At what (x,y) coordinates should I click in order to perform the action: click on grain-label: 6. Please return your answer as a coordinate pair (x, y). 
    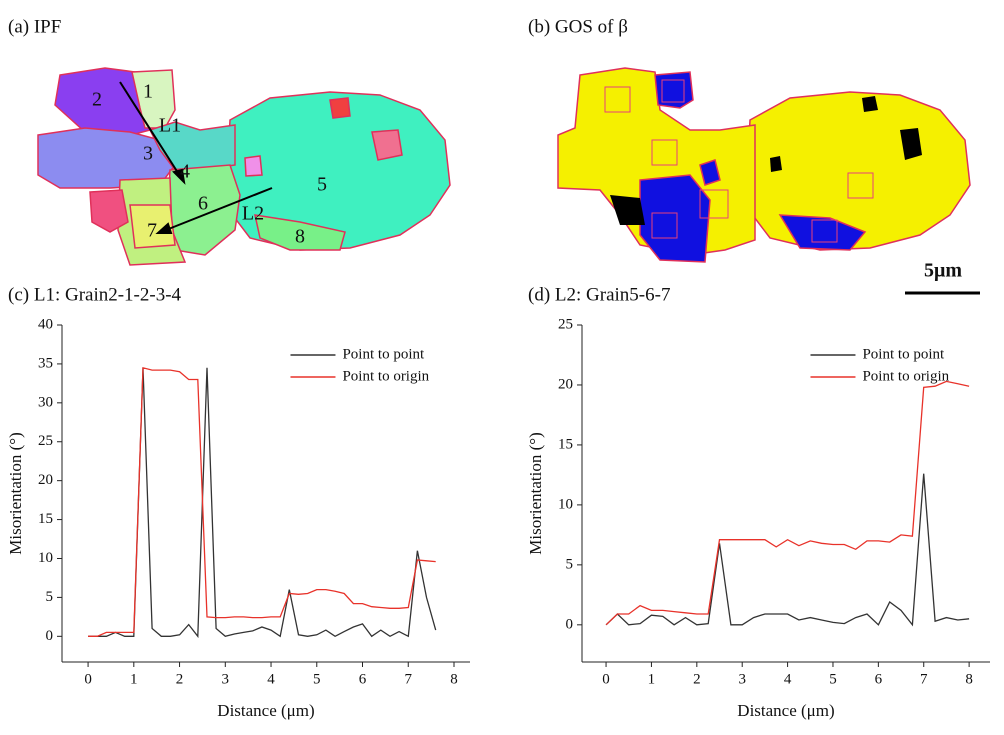
    Looking at the image, I should click on (203, 204).